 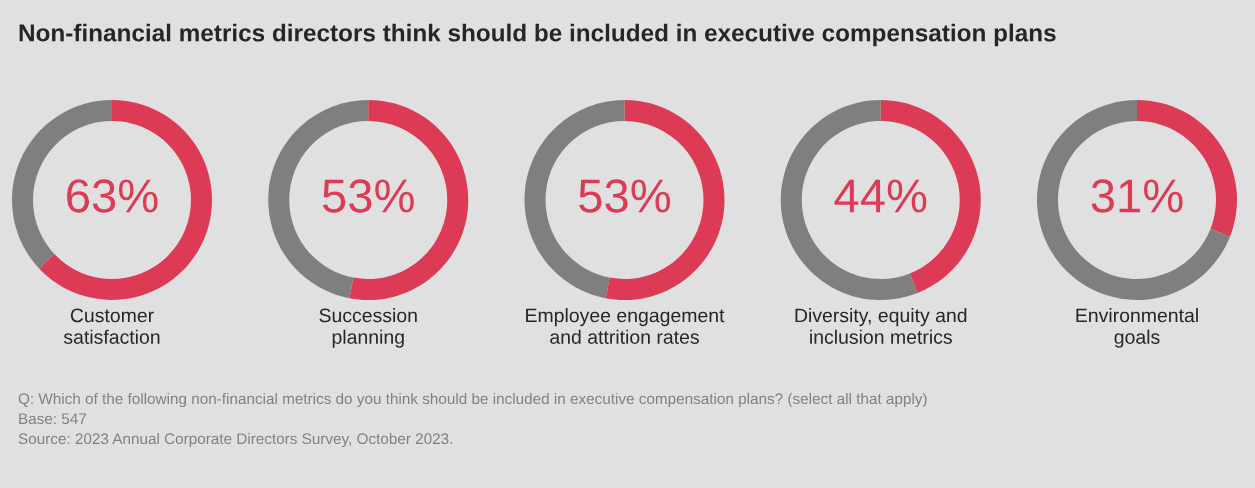 I want to click on text: Q: Which of the following non-financial metrics do you think should be included in executive compensation plans? (select all that apply), so click(x=472, y=400).